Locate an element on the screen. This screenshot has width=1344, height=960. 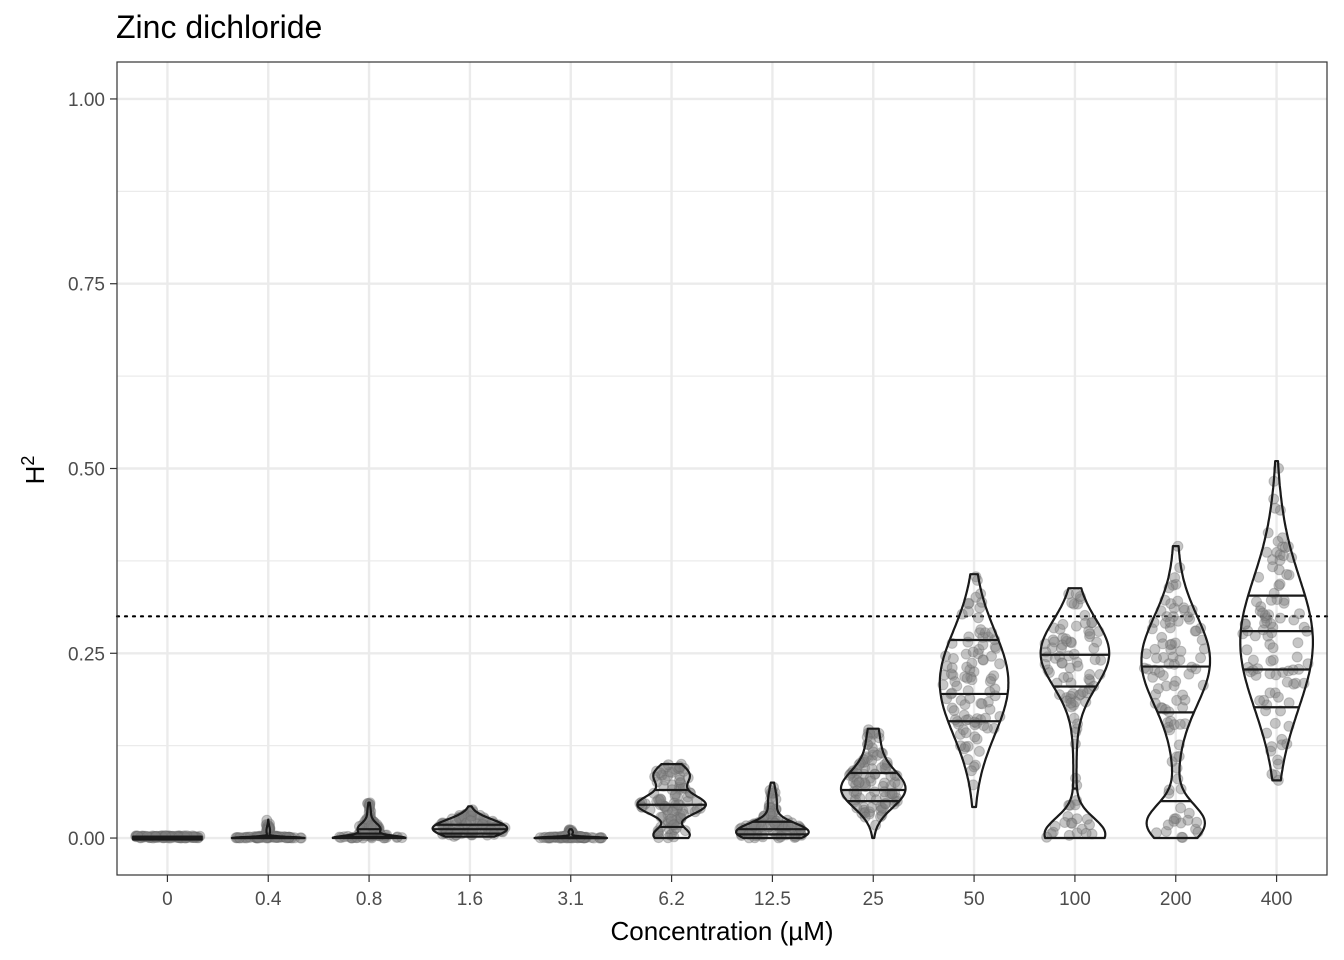
x-tick-label: 3.1 is located at coordinates (571, 899).